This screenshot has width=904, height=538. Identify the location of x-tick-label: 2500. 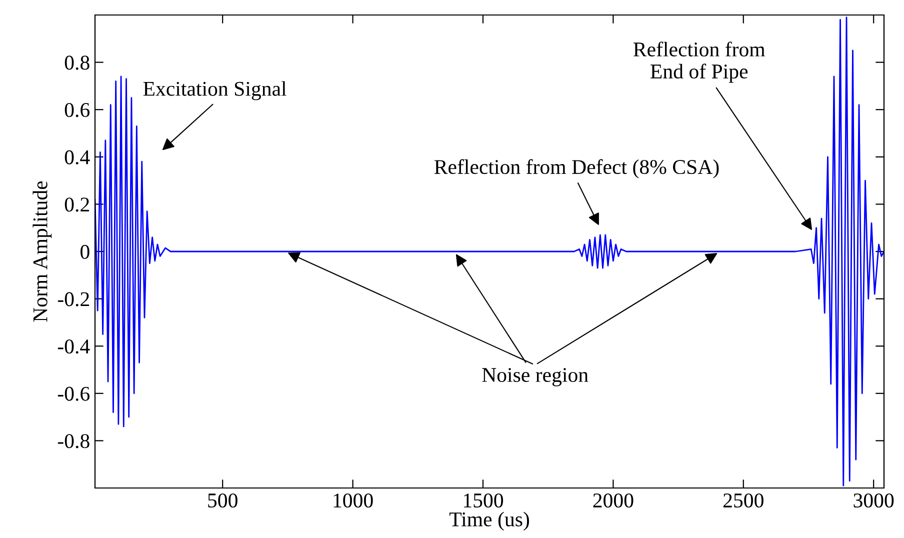
(743, 500).